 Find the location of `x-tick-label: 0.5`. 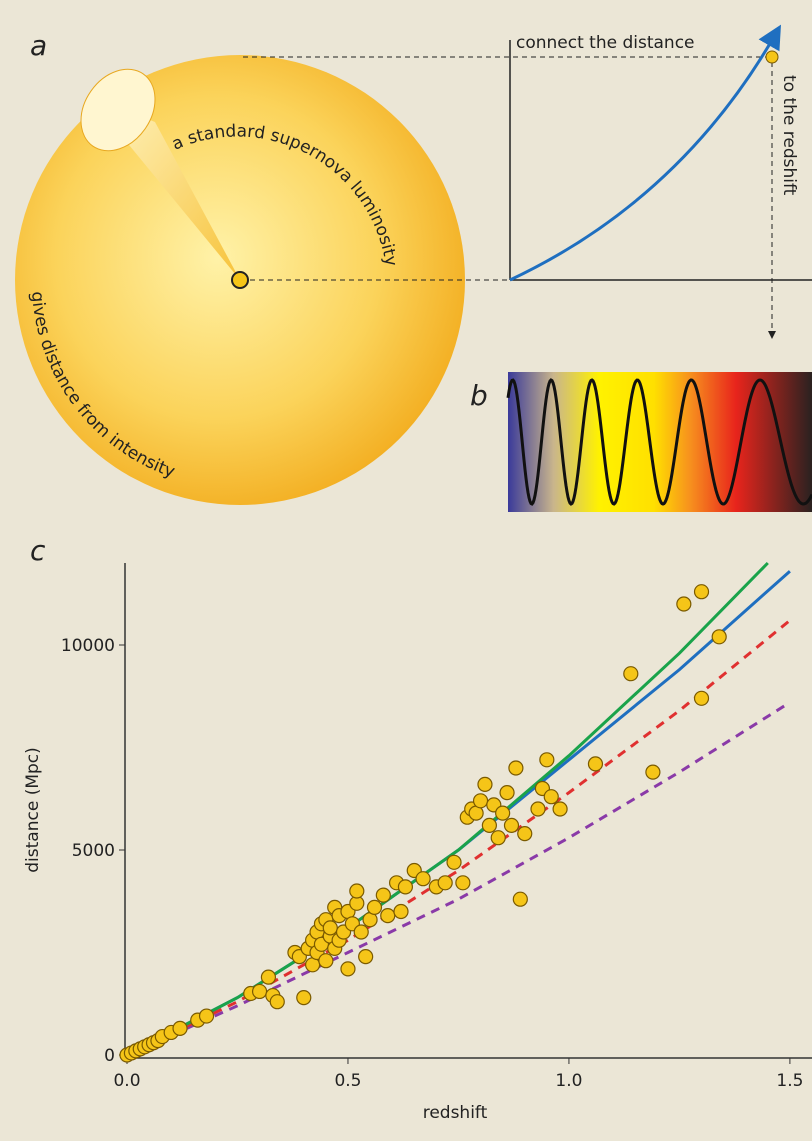

x-tick-label: 0.5 is located at coordinates (347, 1081).